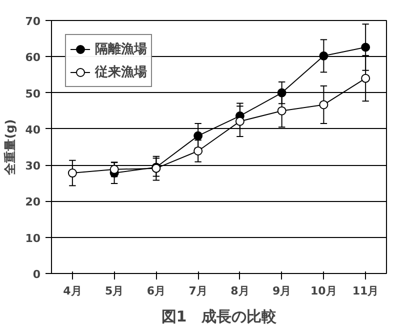 The height and width of the screenshot is (330, 416). What do you see at coordinates (219, 317) in the screenshot?
I see `text: 図1 成長の比較` at bounding box center [219, 317].